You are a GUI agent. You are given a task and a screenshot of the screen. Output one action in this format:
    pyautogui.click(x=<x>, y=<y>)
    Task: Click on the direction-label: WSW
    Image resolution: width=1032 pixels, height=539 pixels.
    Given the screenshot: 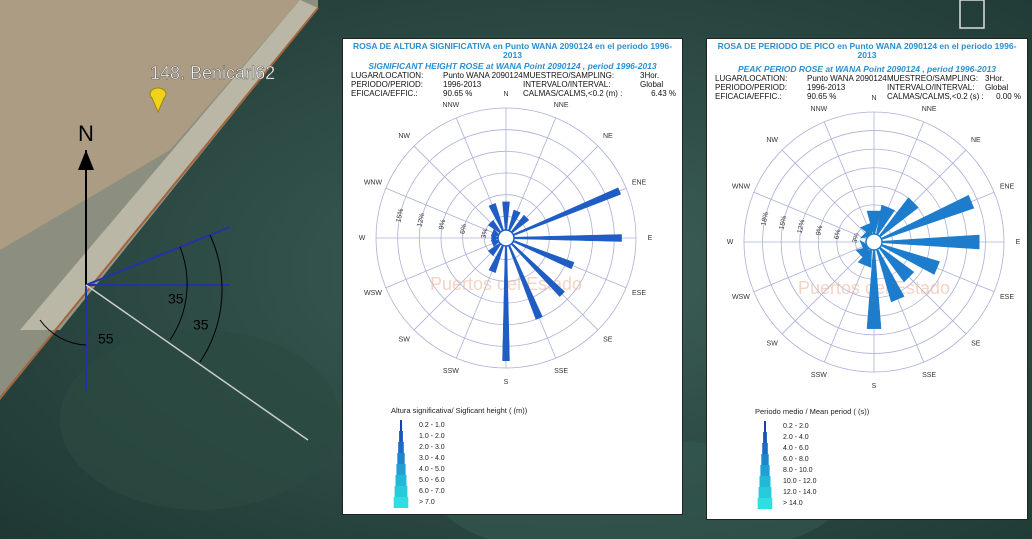 What is the action you would take?
    pyautogui.click(x=741, y=297)
    